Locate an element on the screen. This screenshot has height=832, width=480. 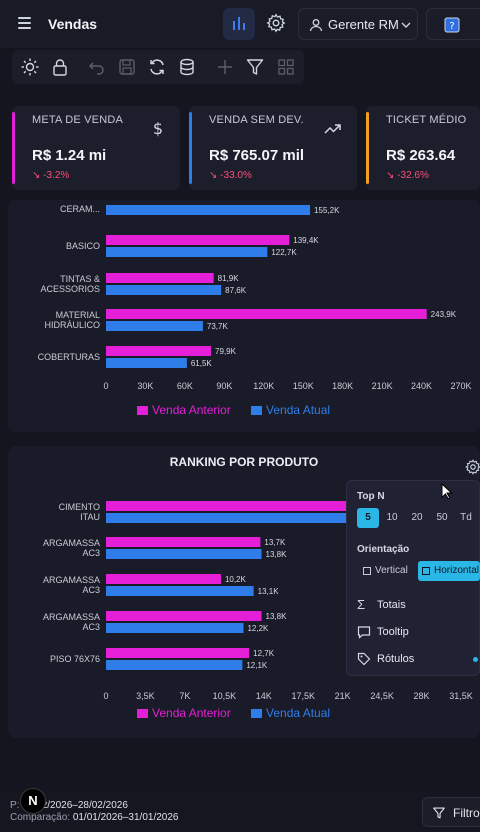
kpi-value: R$ 765.07 mil is located at coordinates (257, 155).